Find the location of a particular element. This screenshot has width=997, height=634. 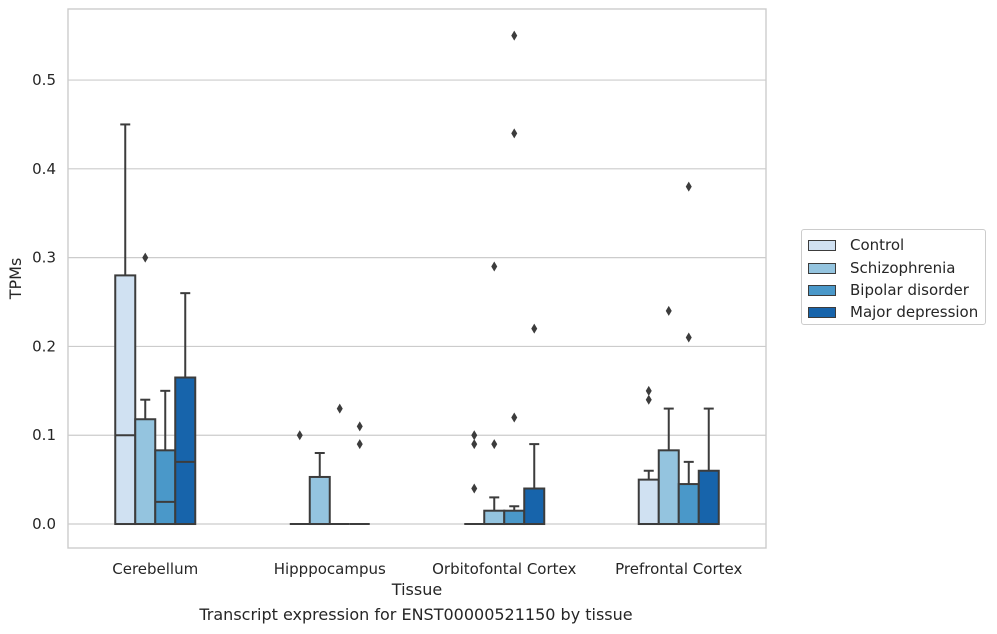

legend-swatch-schizophrenia is located at coordinates (822, 268).